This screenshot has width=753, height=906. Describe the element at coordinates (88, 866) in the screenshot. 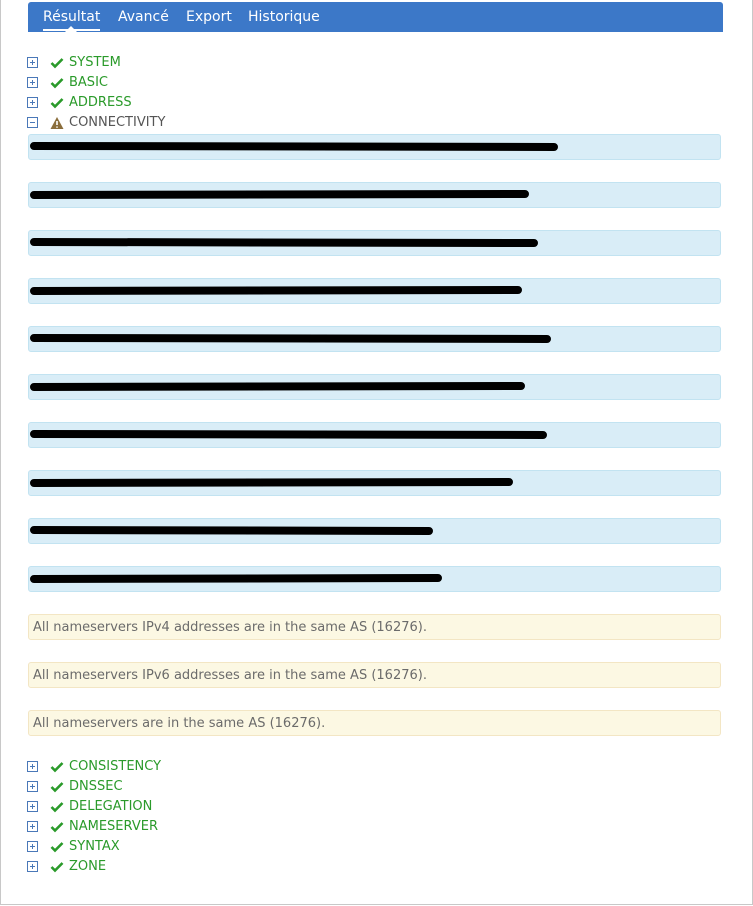

I see `section-label: ZONE` at that location.